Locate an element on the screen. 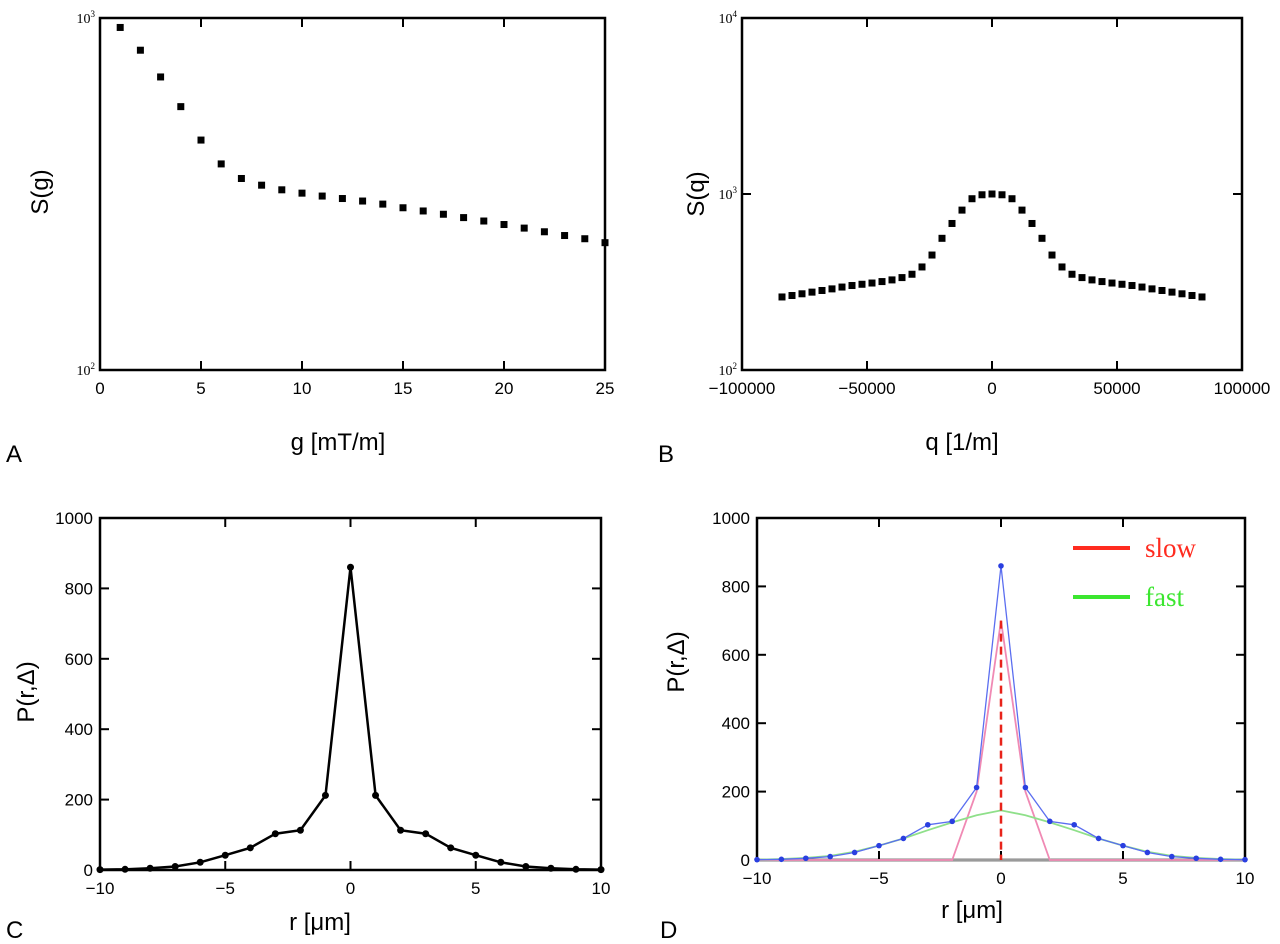 The height and width of the screenshot is (944, 1280). panel-a-xtick-label: 25 is located at coordinates (605, 388).